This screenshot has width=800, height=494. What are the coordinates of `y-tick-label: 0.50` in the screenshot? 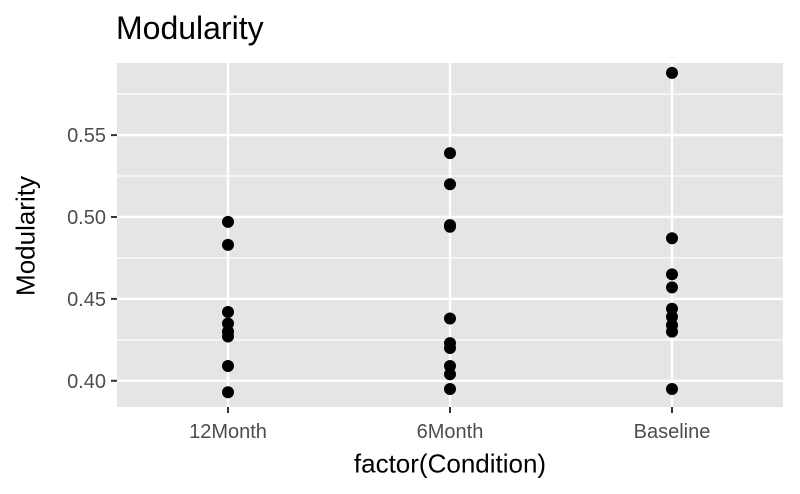 It's located at (86, 218).